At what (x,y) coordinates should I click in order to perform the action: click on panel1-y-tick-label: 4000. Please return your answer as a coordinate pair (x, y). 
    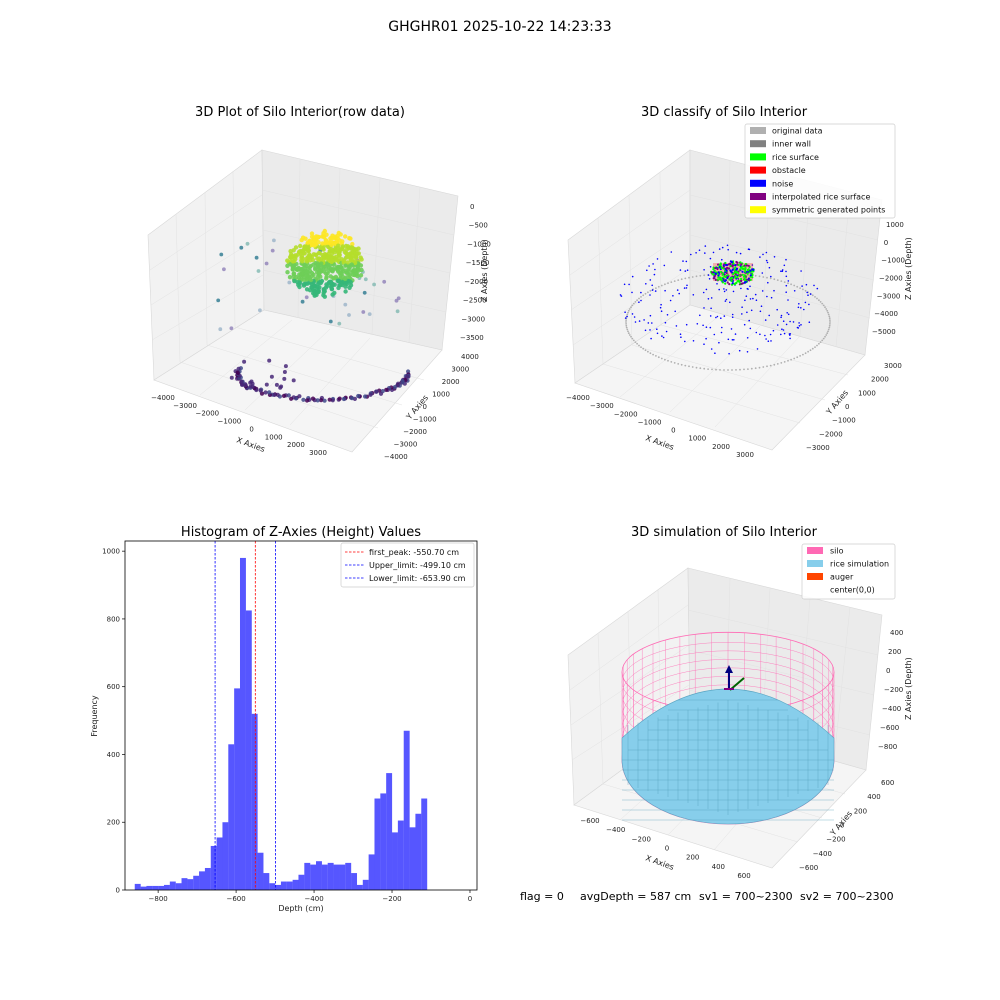
    Looking at the image, I should click on (470, 357).